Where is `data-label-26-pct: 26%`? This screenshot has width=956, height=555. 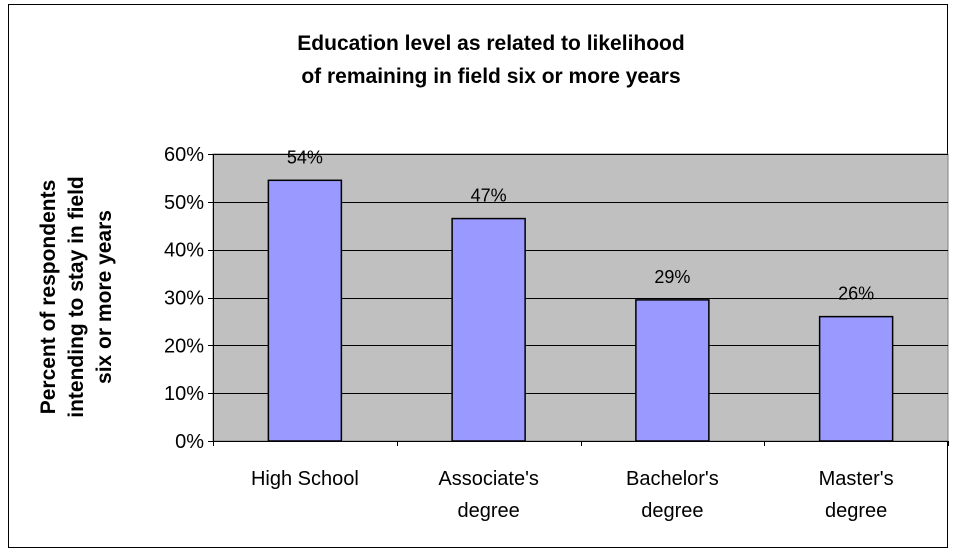
data-label-26-pct: 26% is located at coordinates (856, 294).